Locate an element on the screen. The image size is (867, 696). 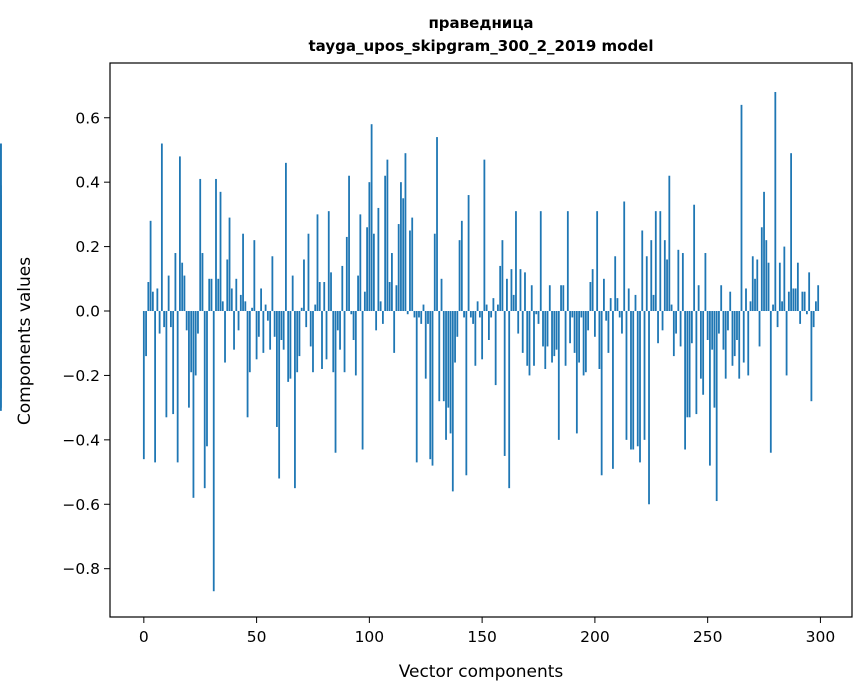
y-tick-label: −0.6 is located at coordinates (81, 505).